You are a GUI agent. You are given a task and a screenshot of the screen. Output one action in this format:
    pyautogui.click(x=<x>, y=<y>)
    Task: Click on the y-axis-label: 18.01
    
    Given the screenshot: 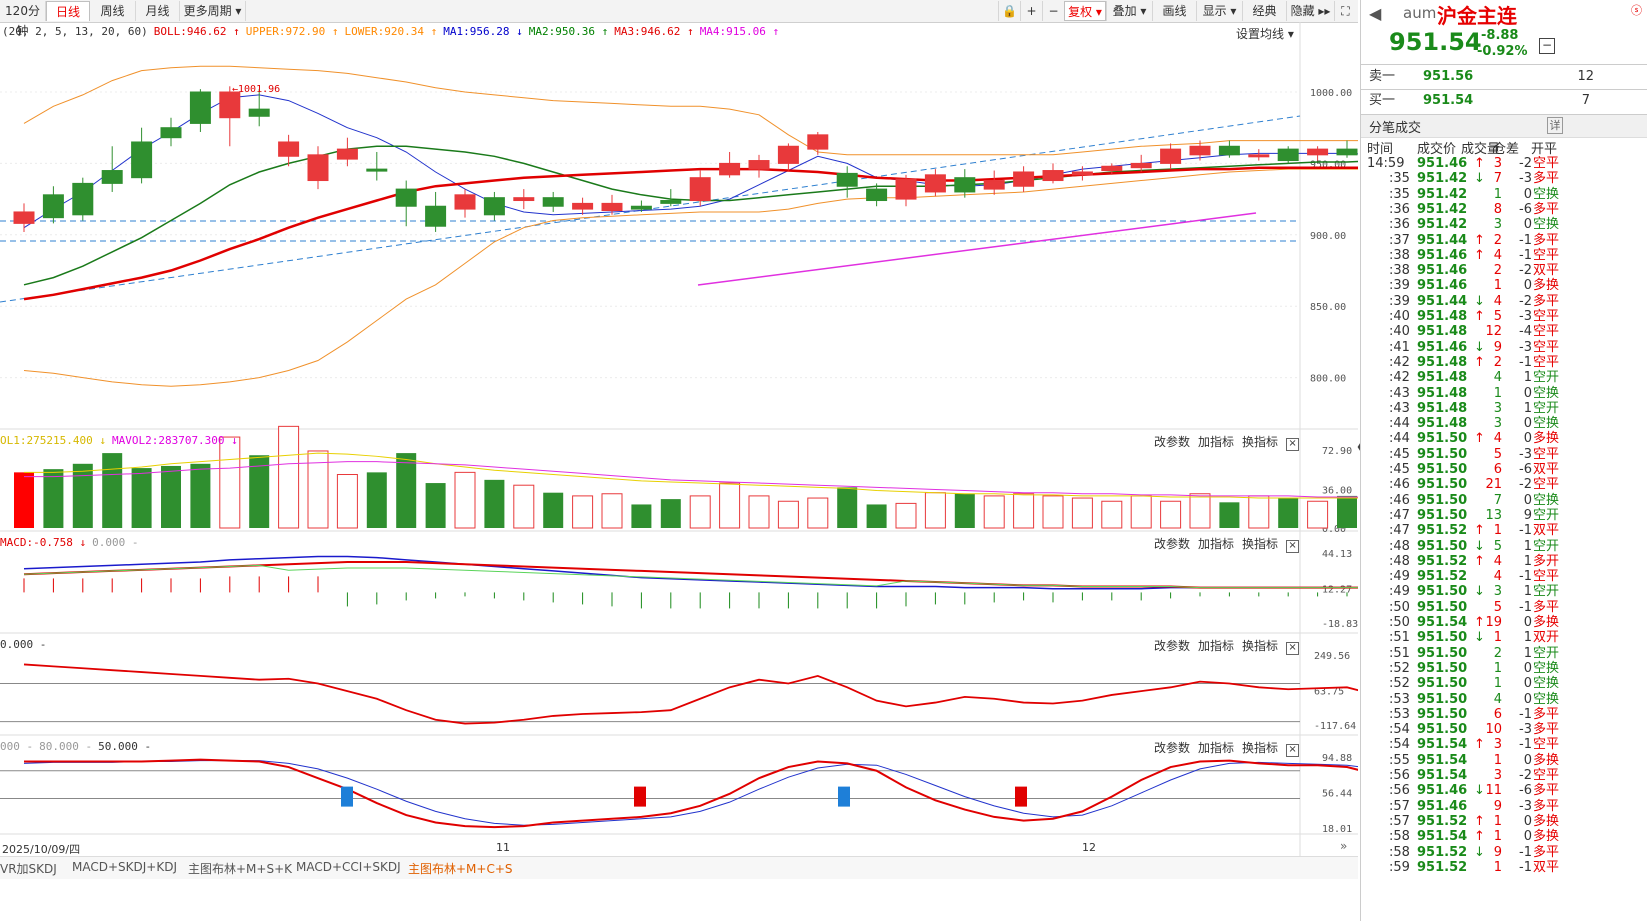 What is the action you would take?
    pyautogui.click(x=1337, y=829)
    